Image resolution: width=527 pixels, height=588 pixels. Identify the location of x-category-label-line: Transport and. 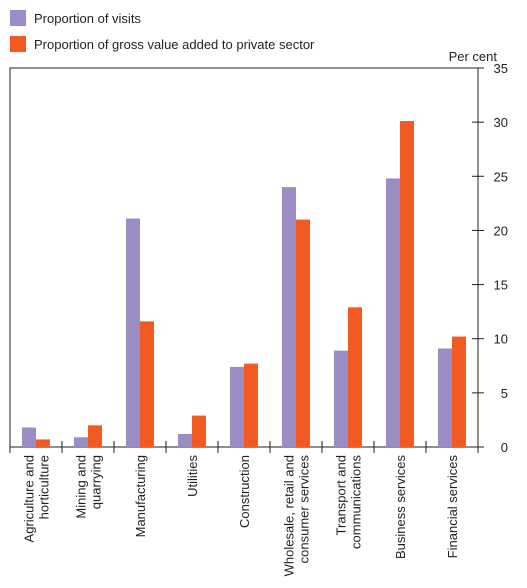
(341, 495).